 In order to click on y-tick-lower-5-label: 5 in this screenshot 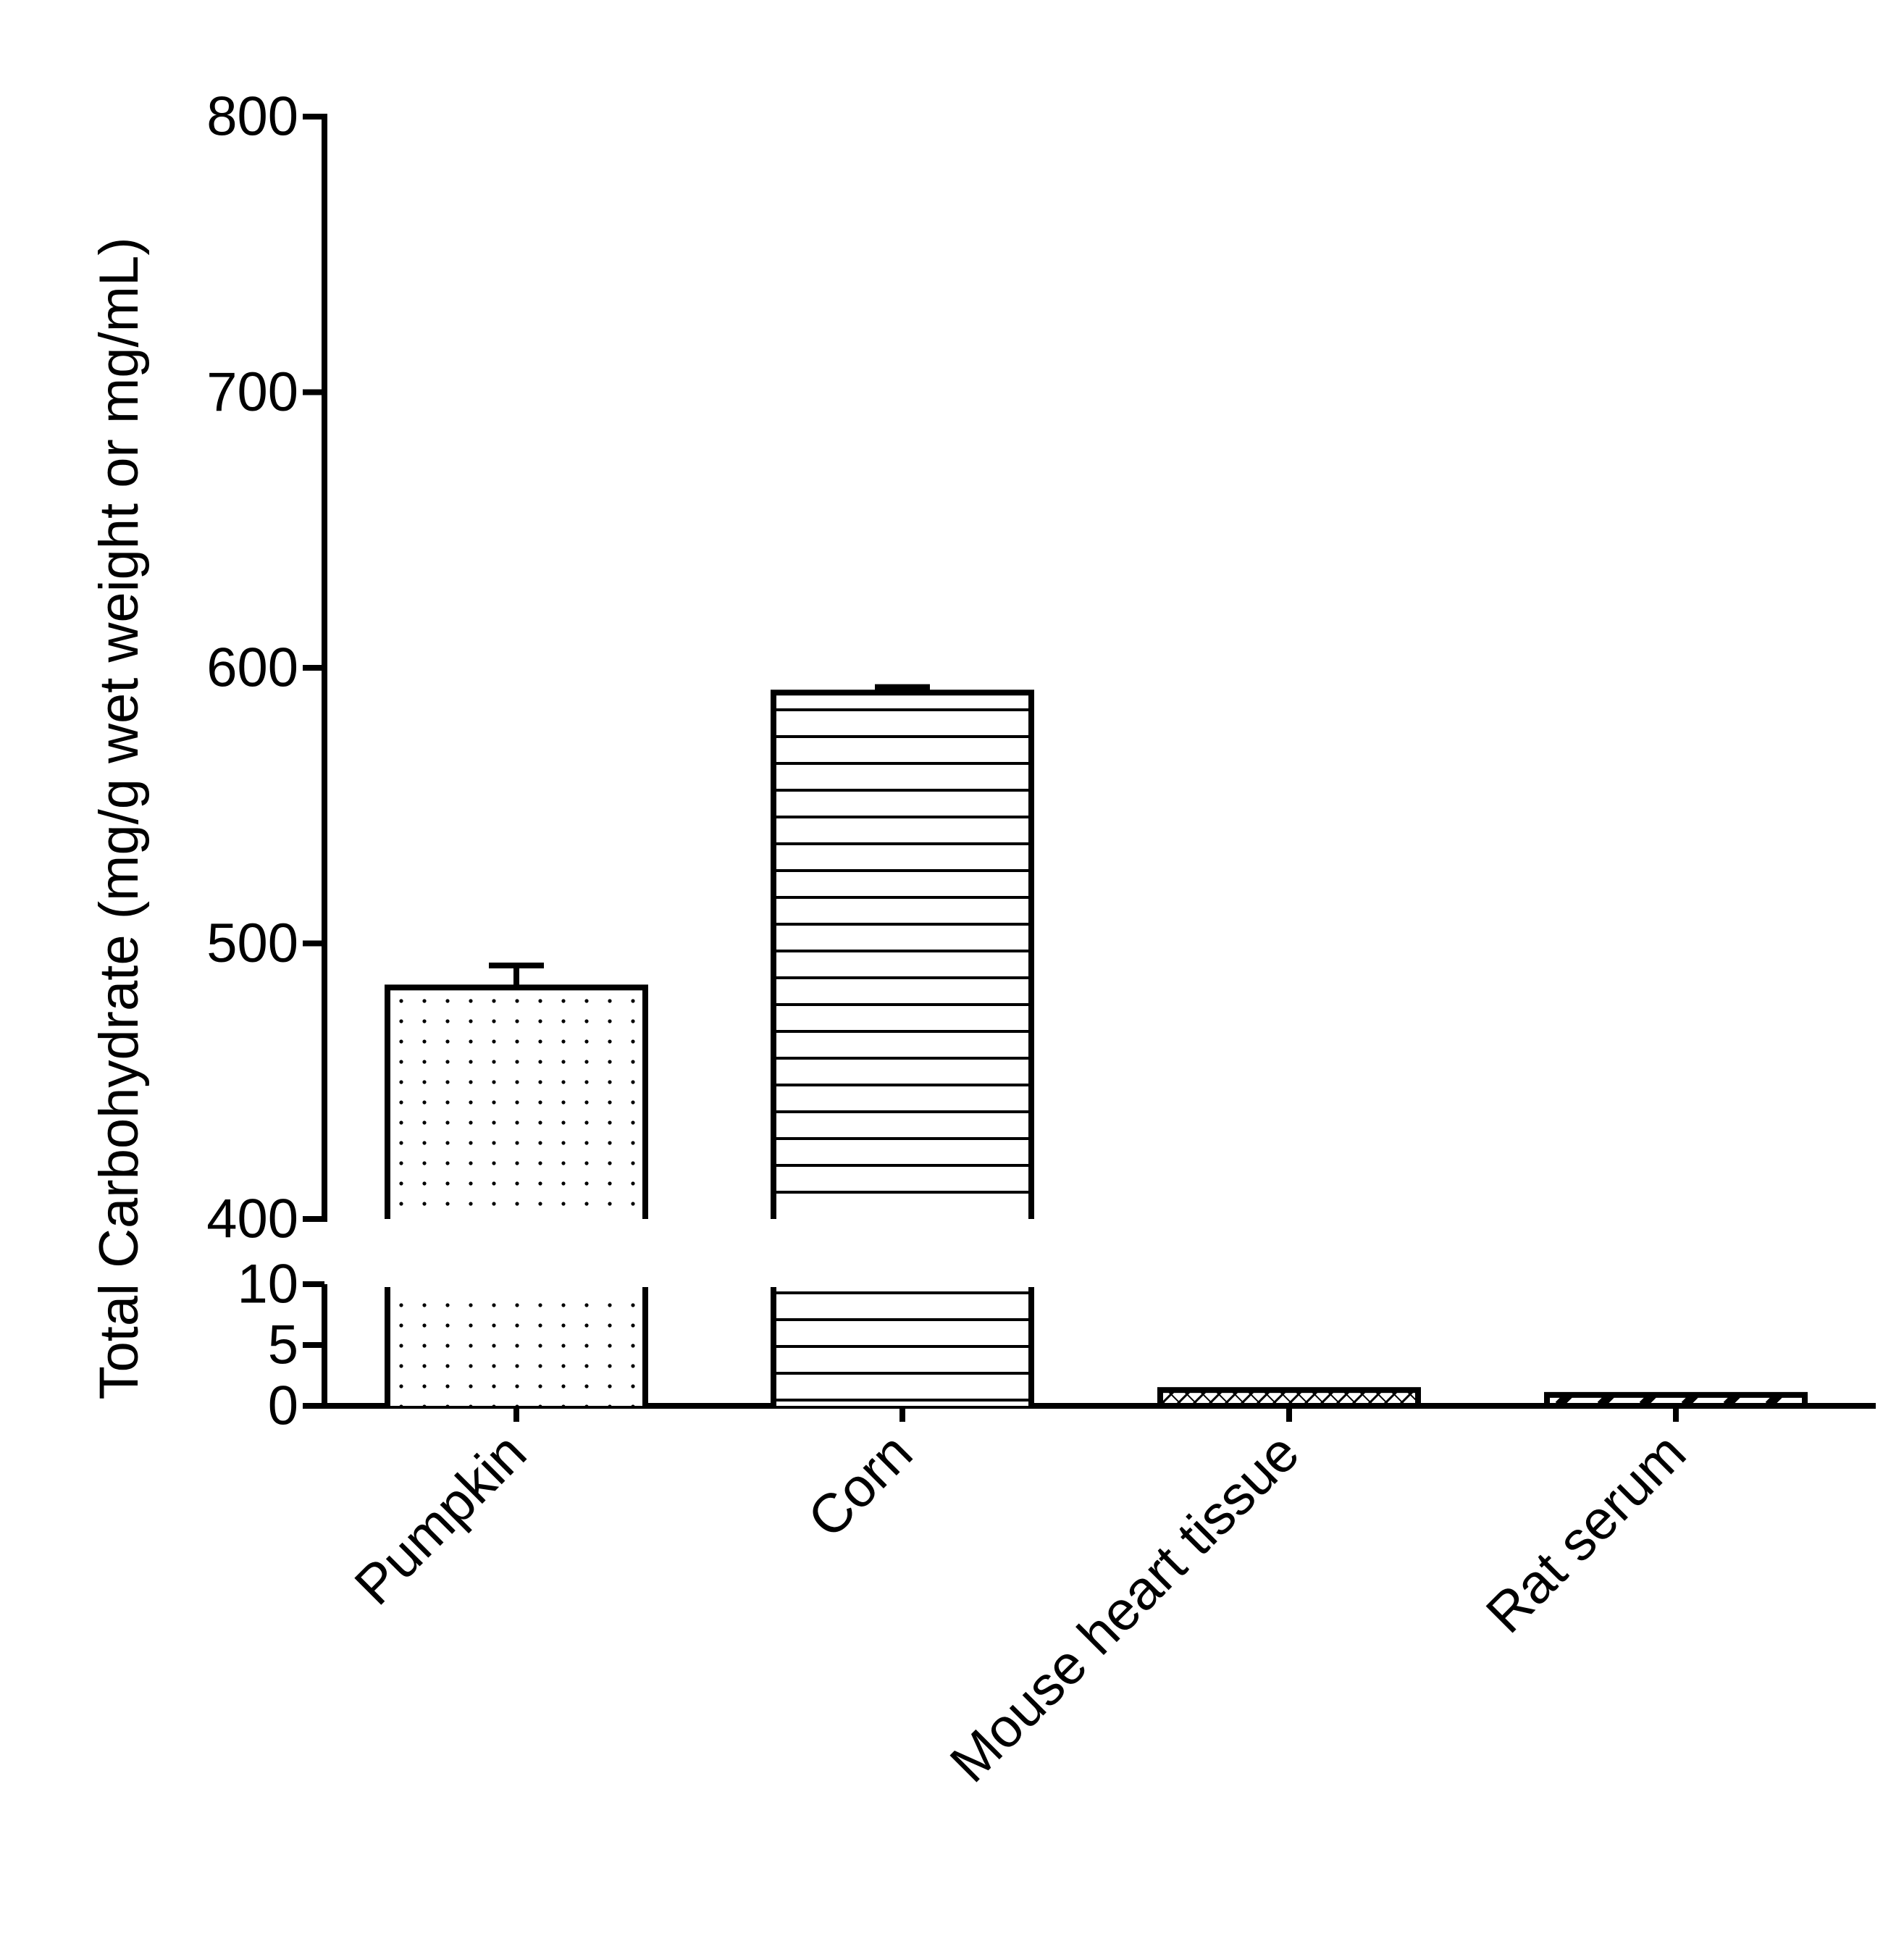, I will do `click(283, 1345)`.